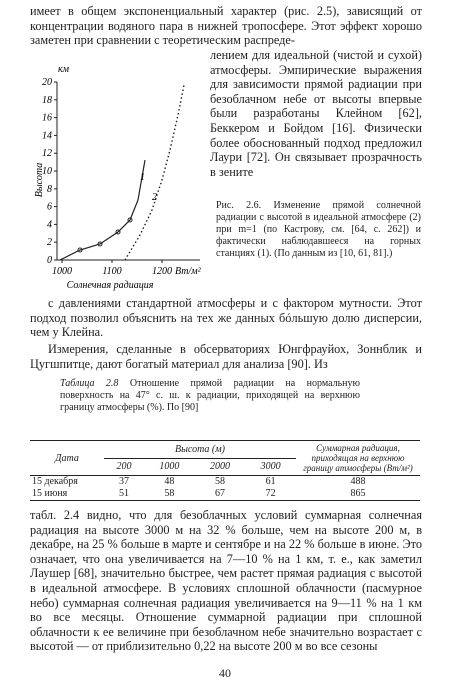 This screenshot has height=690, width=450. What do you see at coordinates (67, 458) in the screenshot?
I see `header-cell: Дата` at bounding box center [67, 458].